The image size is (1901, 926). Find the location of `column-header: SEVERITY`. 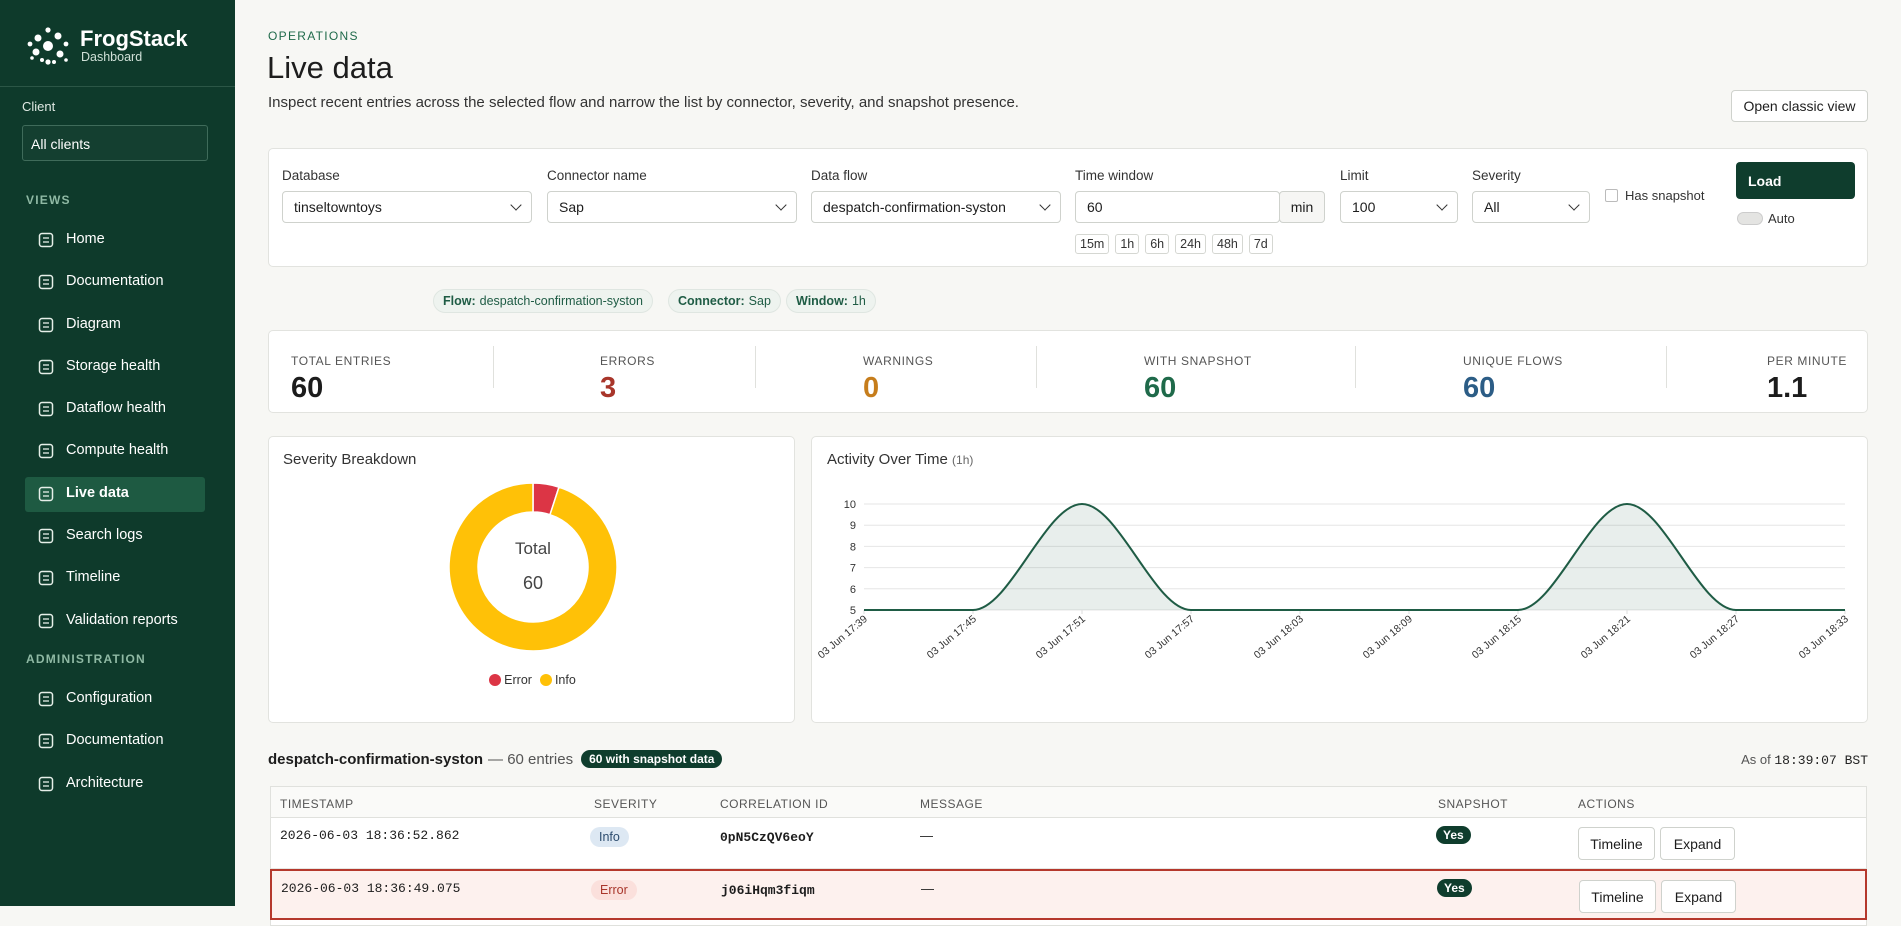

column-header: SEVERITY is located at coordinates (626, 804).